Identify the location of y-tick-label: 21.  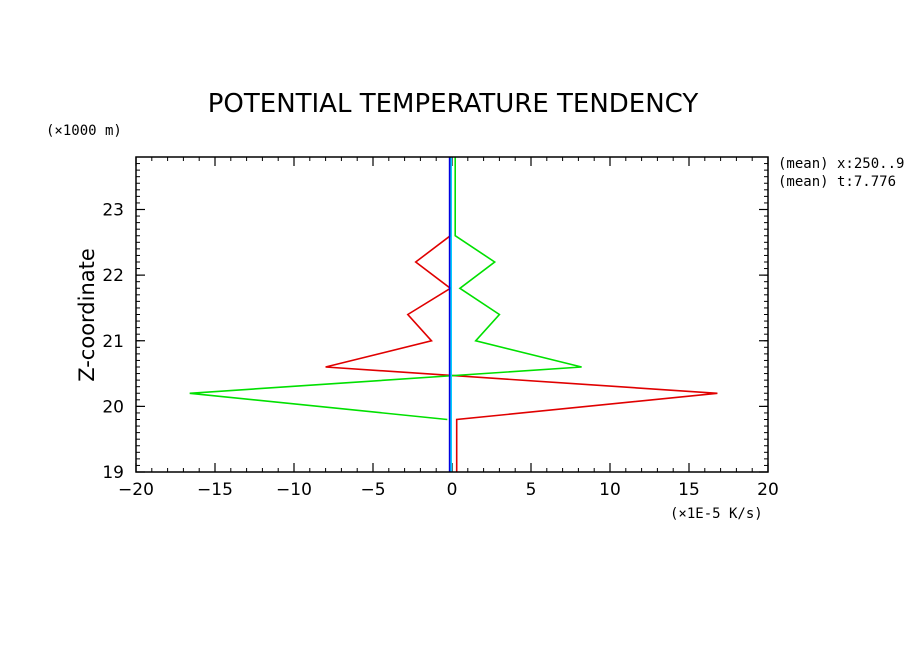
(113, 342).